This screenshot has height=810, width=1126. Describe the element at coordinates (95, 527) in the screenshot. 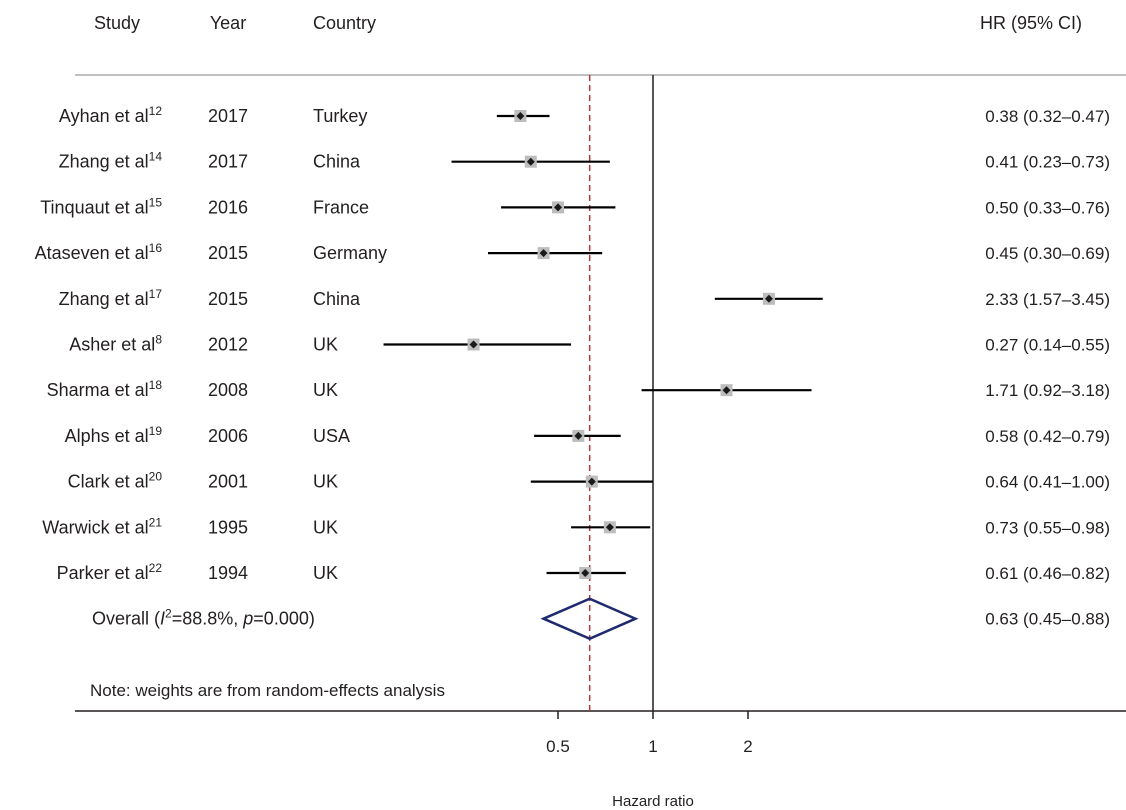

I see `study-author: Warwick et al` at that location.